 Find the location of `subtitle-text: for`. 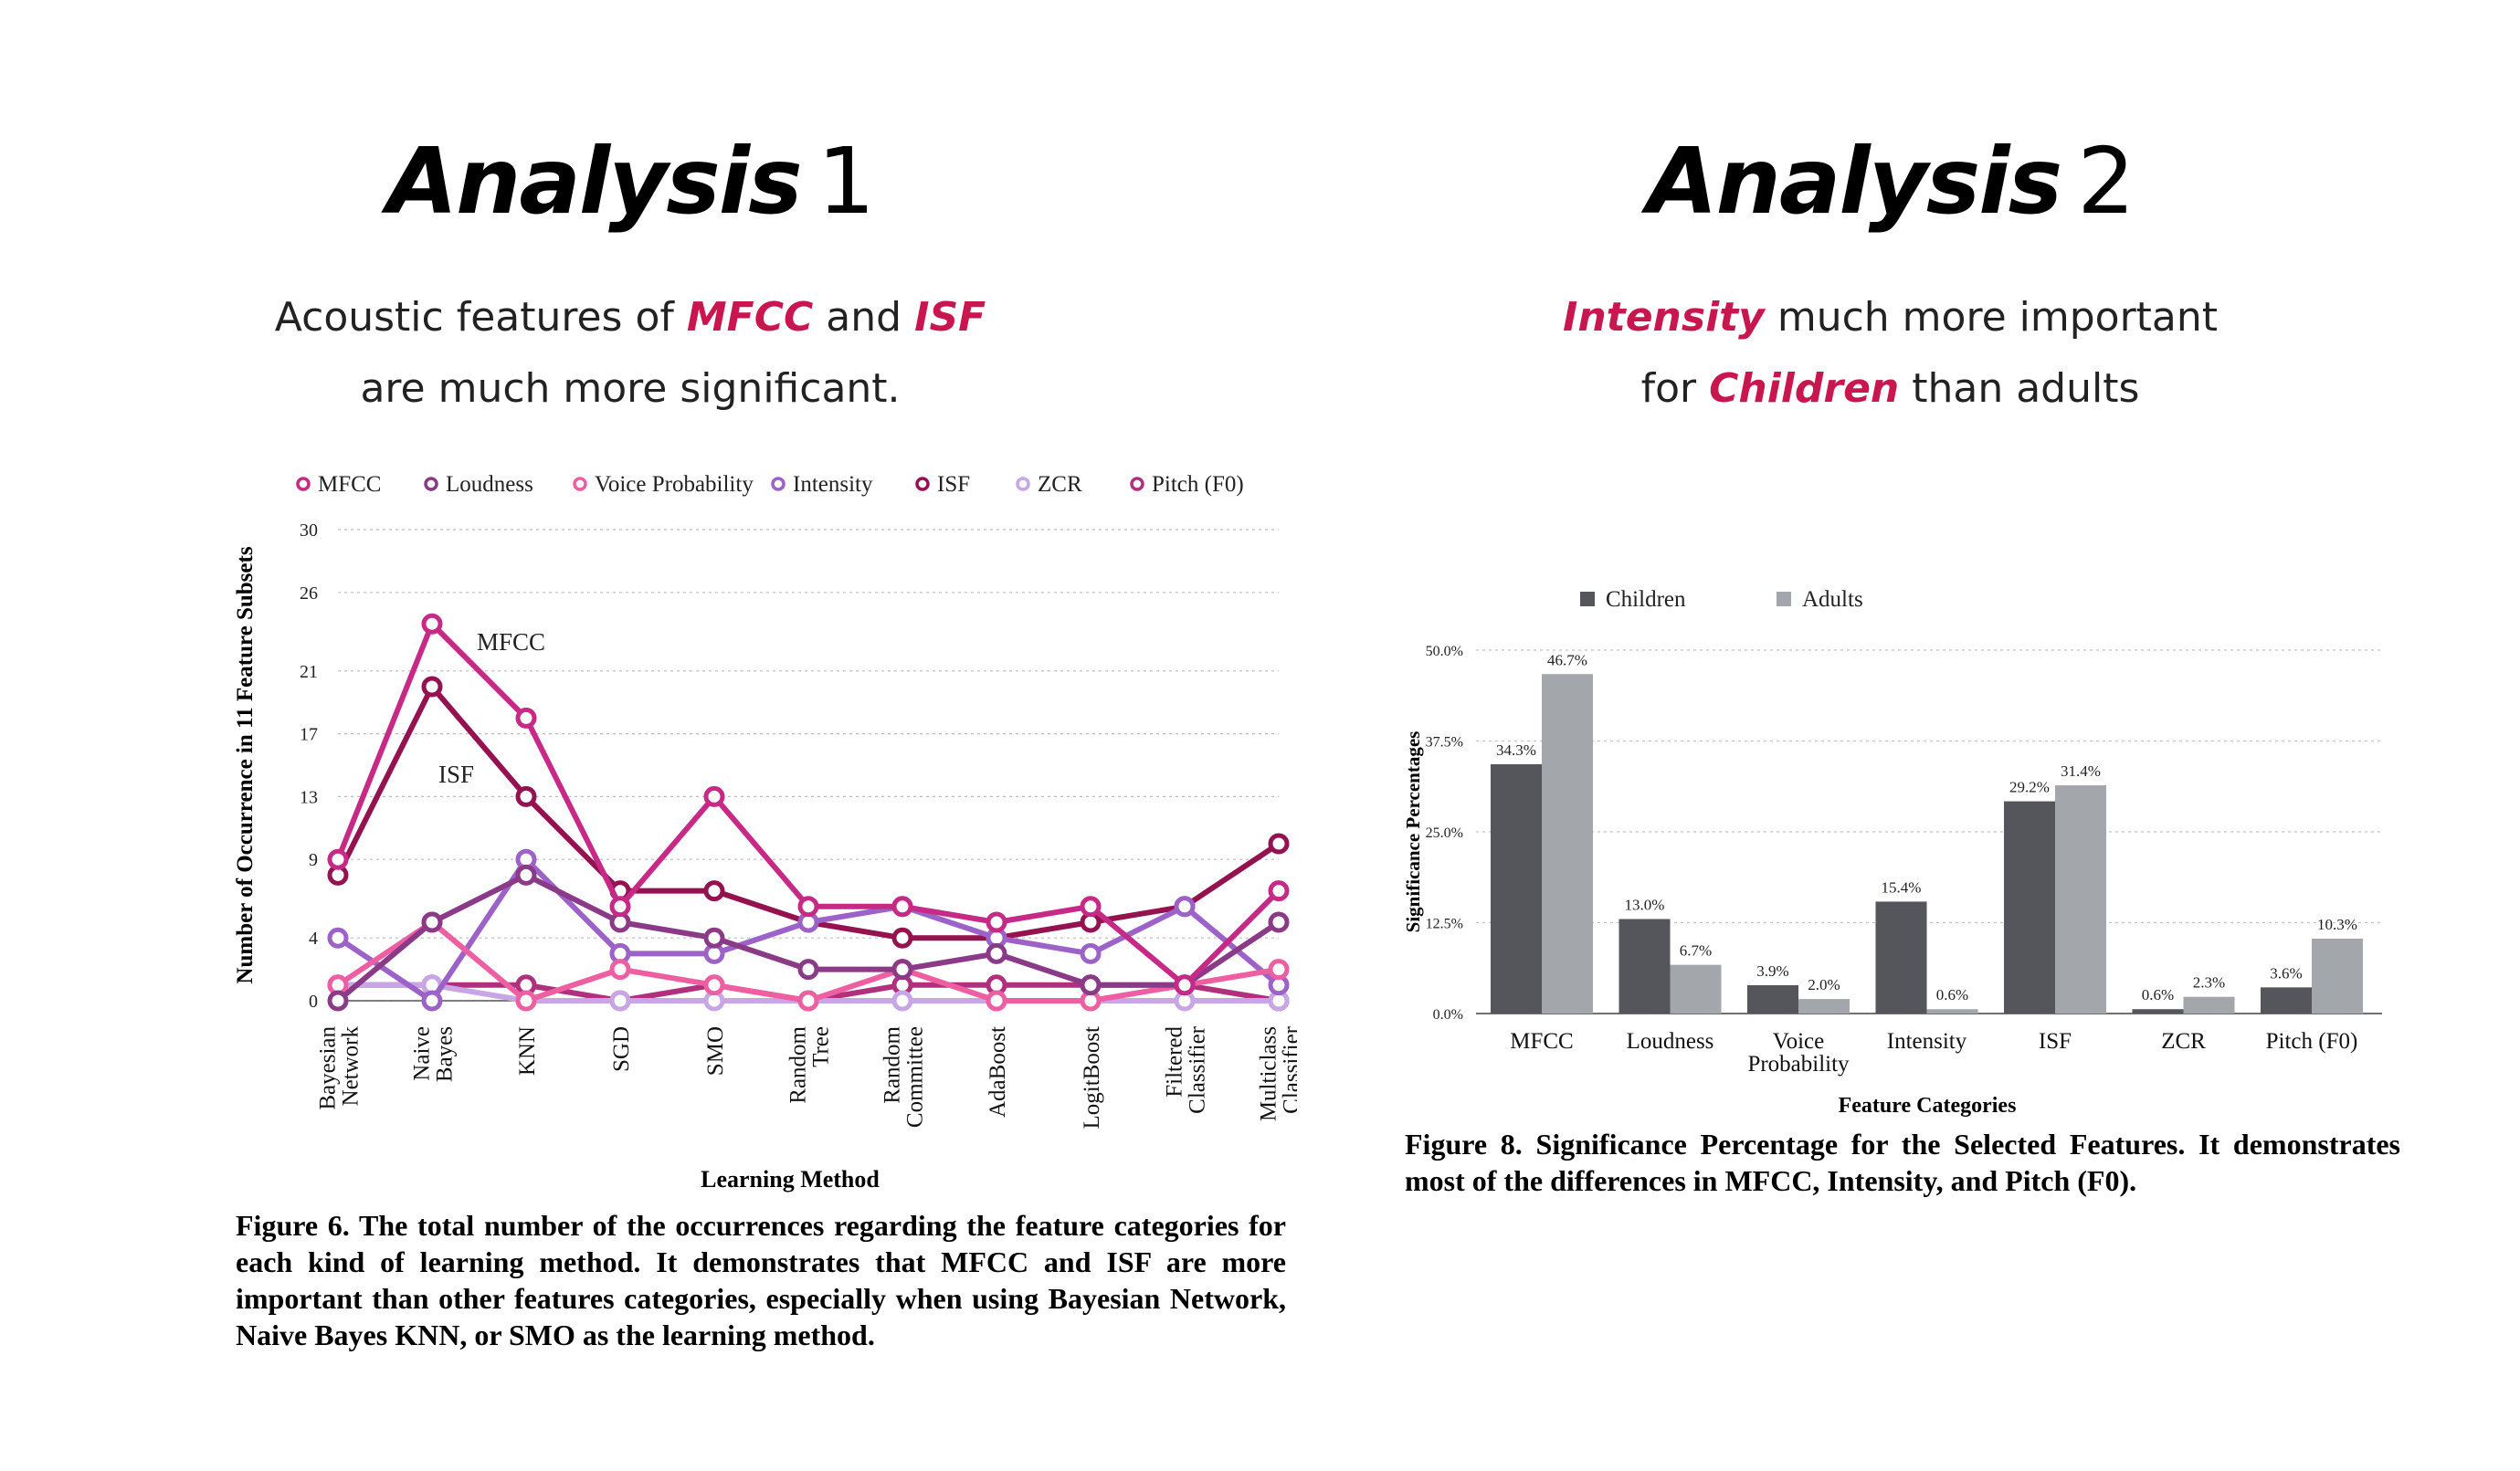

subtitle-text: for is located at coordinates (1675, 388).